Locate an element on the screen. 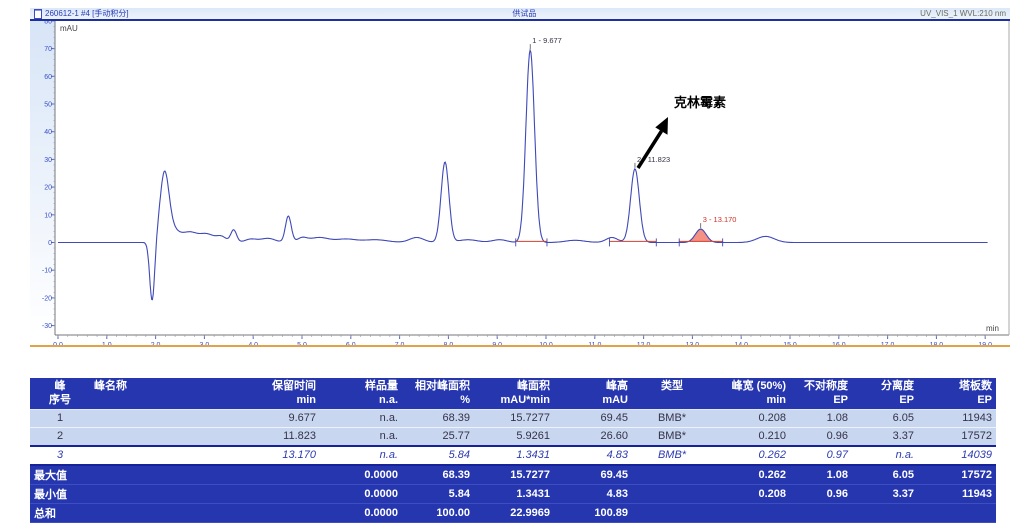  summary-label: 最大值 is located at coordinates (145, 474).